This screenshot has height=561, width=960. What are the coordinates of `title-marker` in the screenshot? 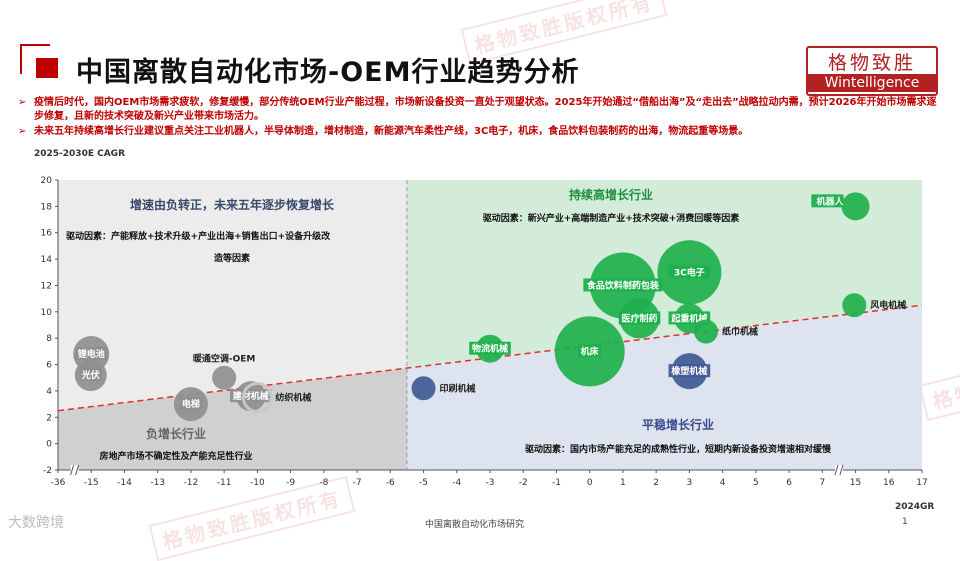 It's located at (47, 68).